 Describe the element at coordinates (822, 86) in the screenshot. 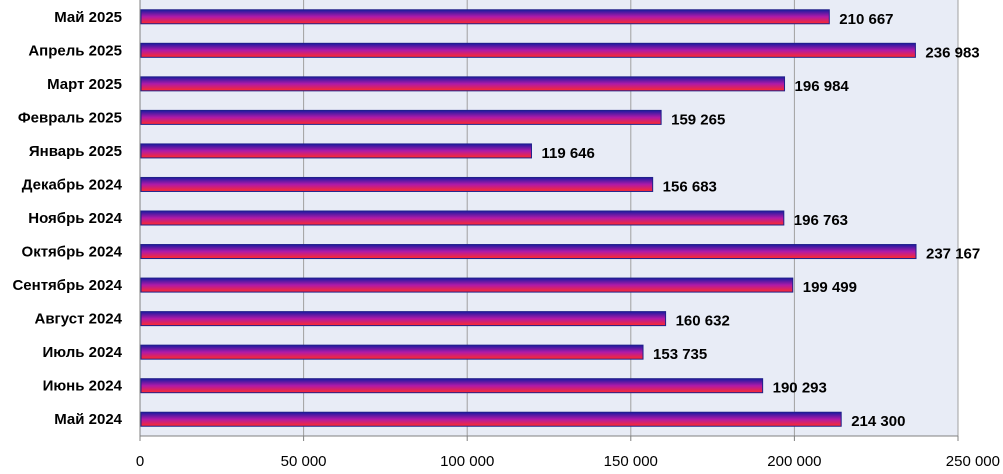

I see `value-label: 196 984` at that location.